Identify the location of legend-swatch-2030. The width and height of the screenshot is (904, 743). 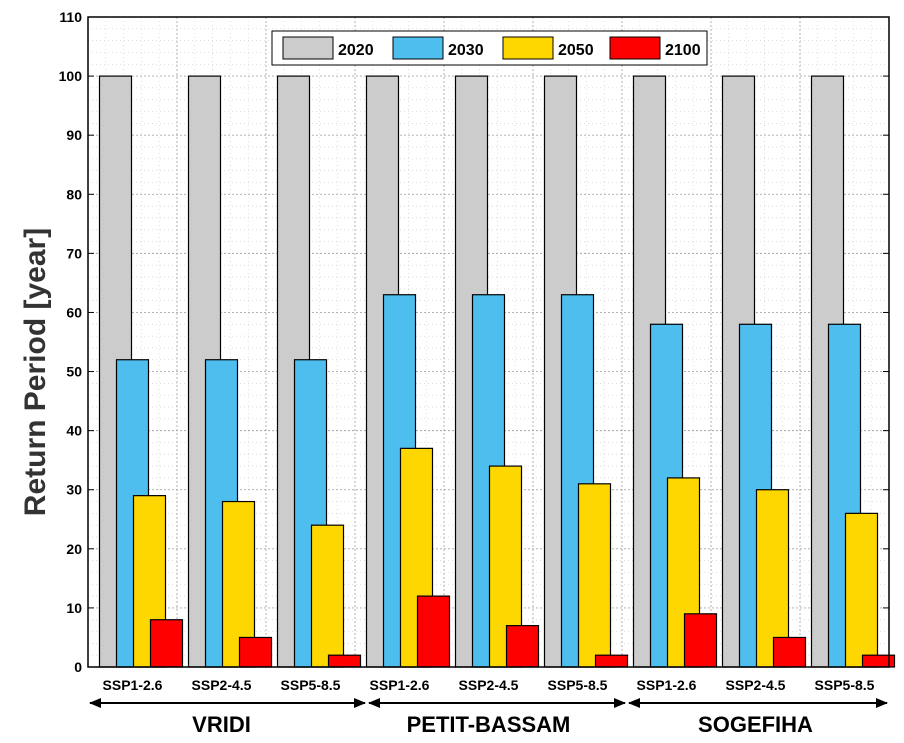
(418, 48).